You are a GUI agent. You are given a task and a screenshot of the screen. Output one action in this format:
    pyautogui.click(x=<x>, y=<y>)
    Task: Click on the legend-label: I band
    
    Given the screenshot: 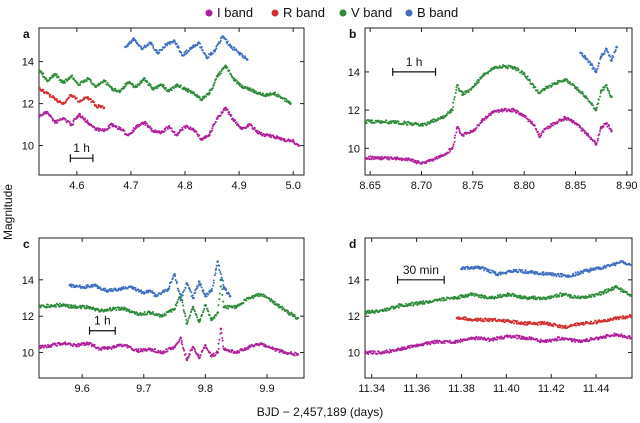 What is the action you would take?
    pyautogui.click(x=235, y=12)
    